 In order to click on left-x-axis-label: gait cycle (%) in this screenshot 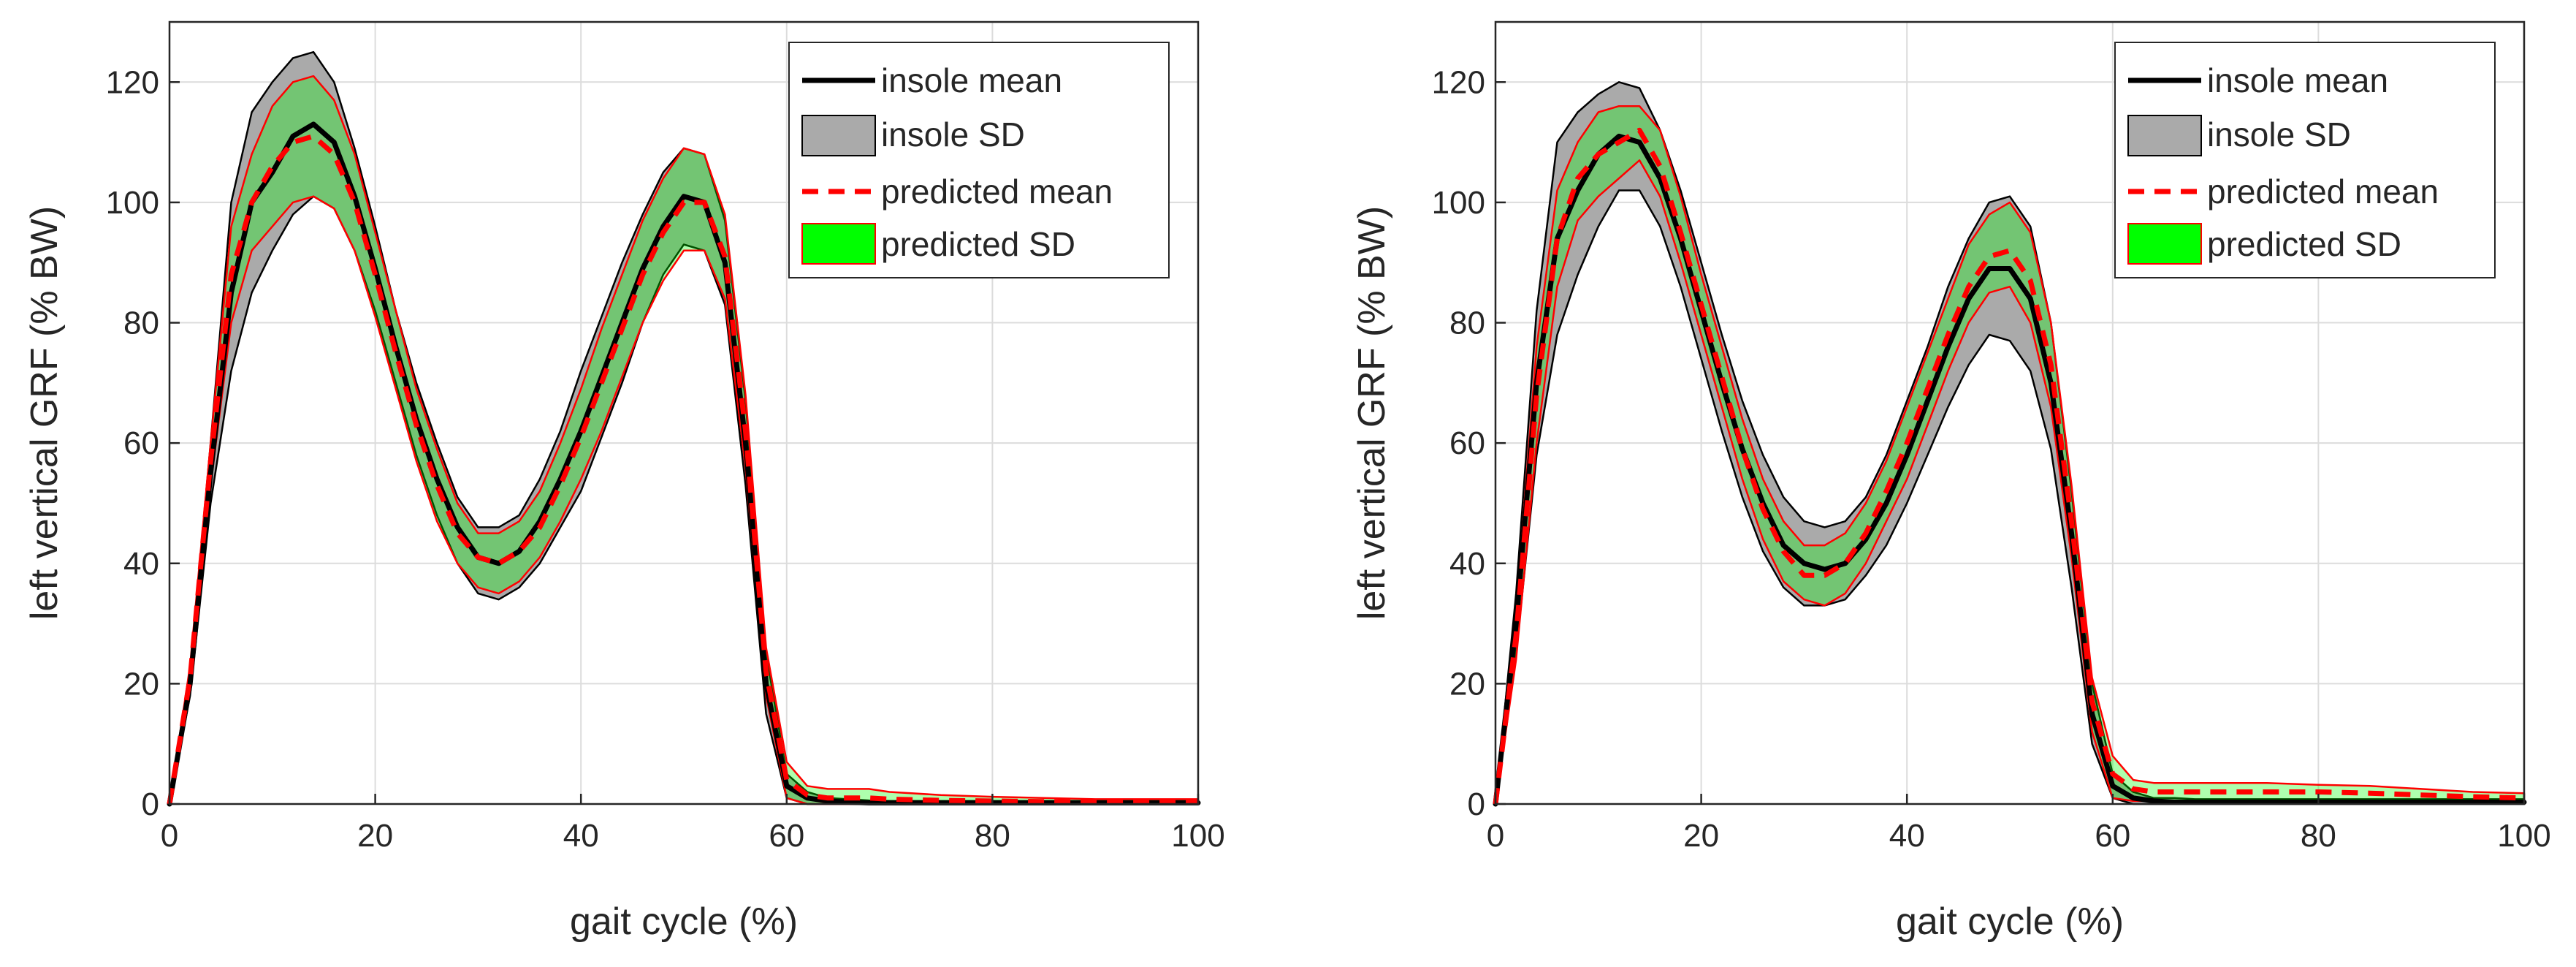, I will do `click(684, 921)`.